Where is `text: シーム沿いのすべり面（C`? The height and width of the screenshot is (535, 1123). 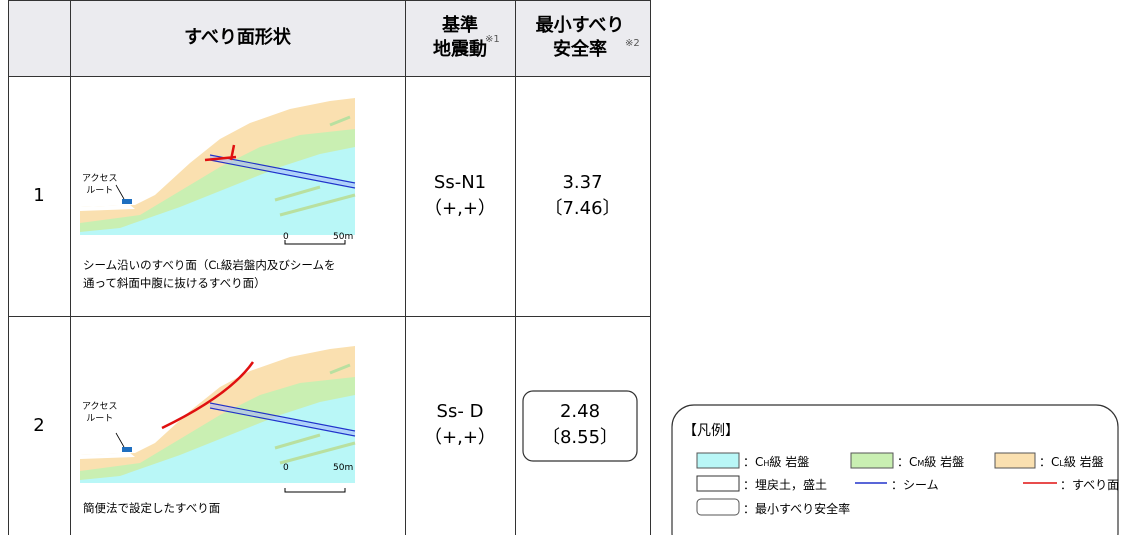 text: シーム沿いのすべり面（C is located at coordinates (150, 265).